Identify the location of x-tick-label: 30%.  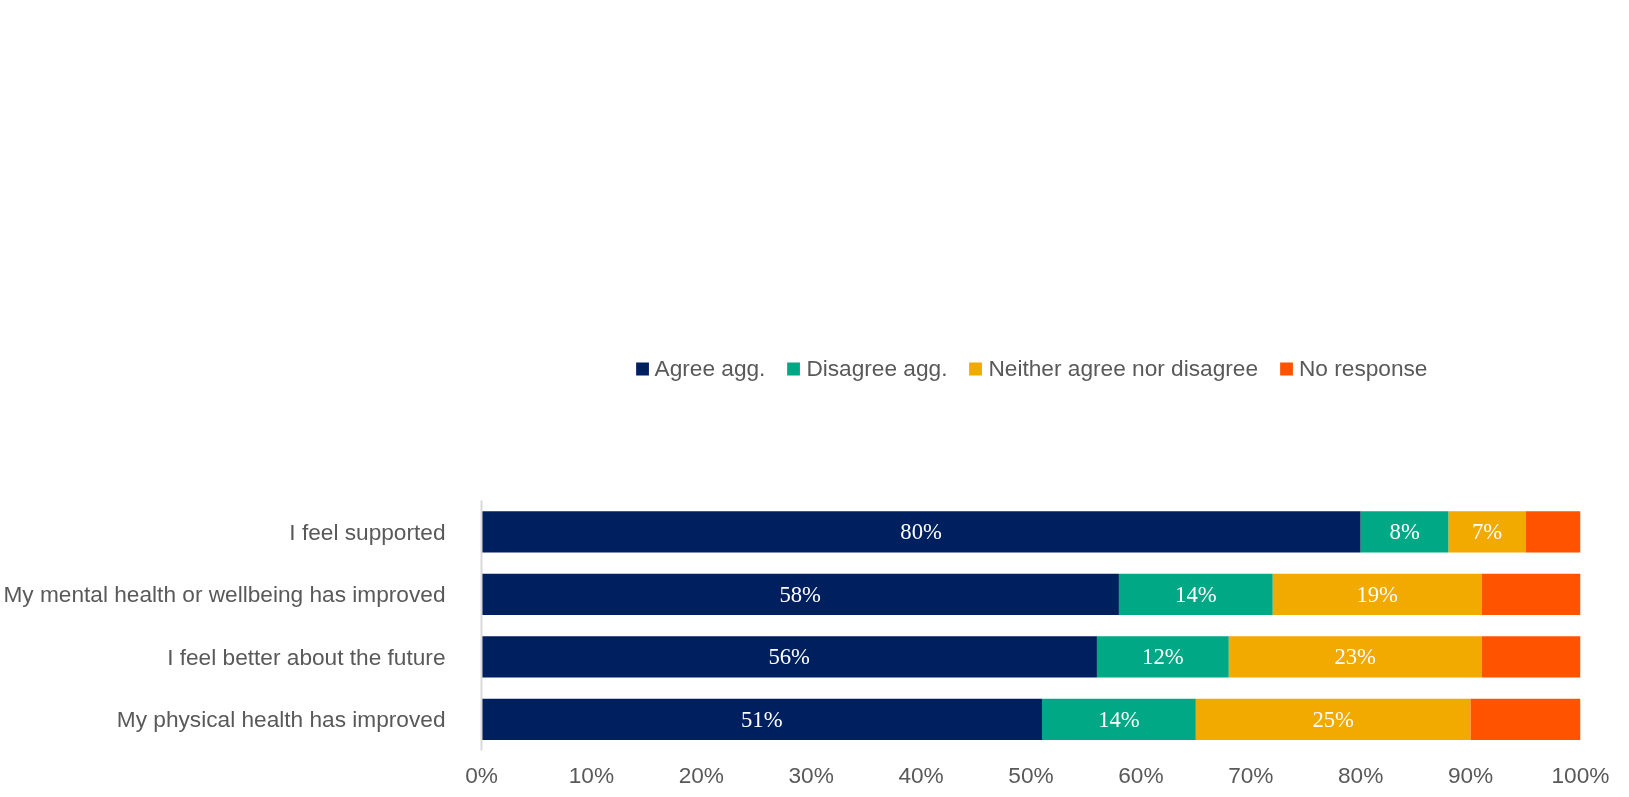
(811, 774).